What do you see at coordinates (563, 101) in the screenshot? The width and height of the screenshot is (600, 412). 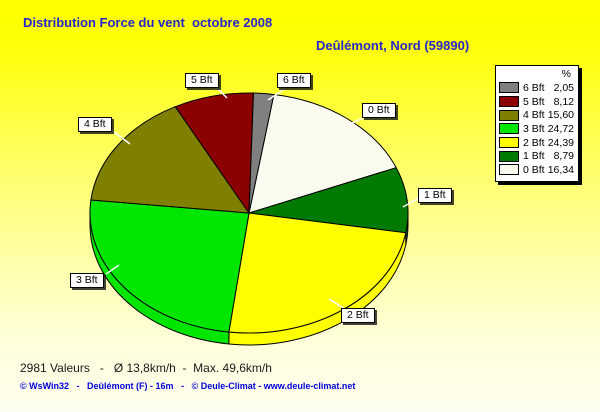 I see `legend-item-value: 8,12` at bounding box center [563, 101].